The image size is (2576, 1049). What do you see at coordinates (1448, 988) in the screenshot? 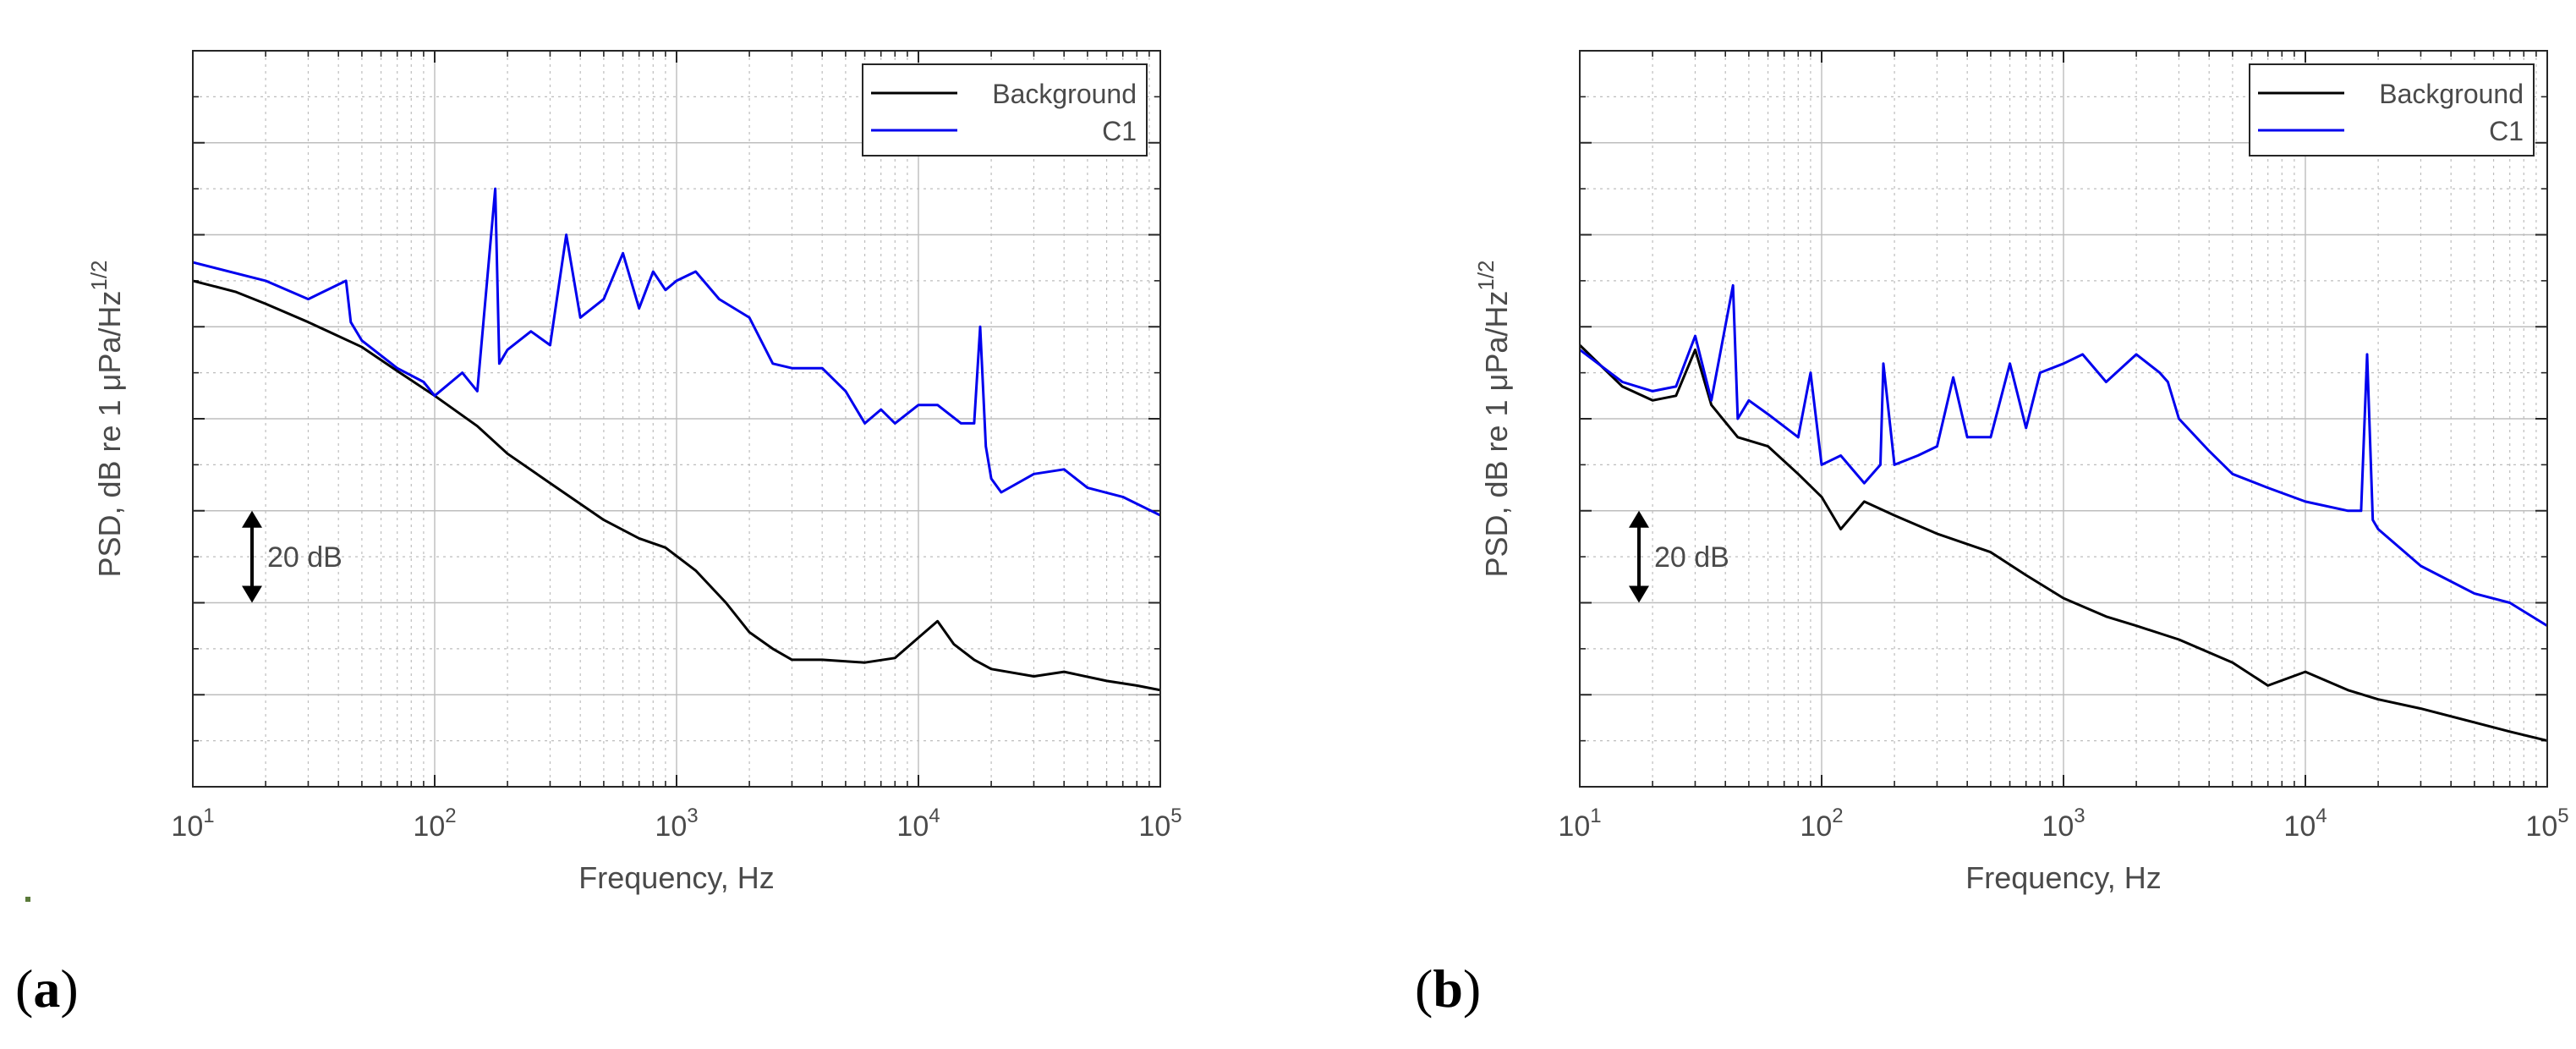
I see `panel-label: (b)` at bounding box center [1448, 988].